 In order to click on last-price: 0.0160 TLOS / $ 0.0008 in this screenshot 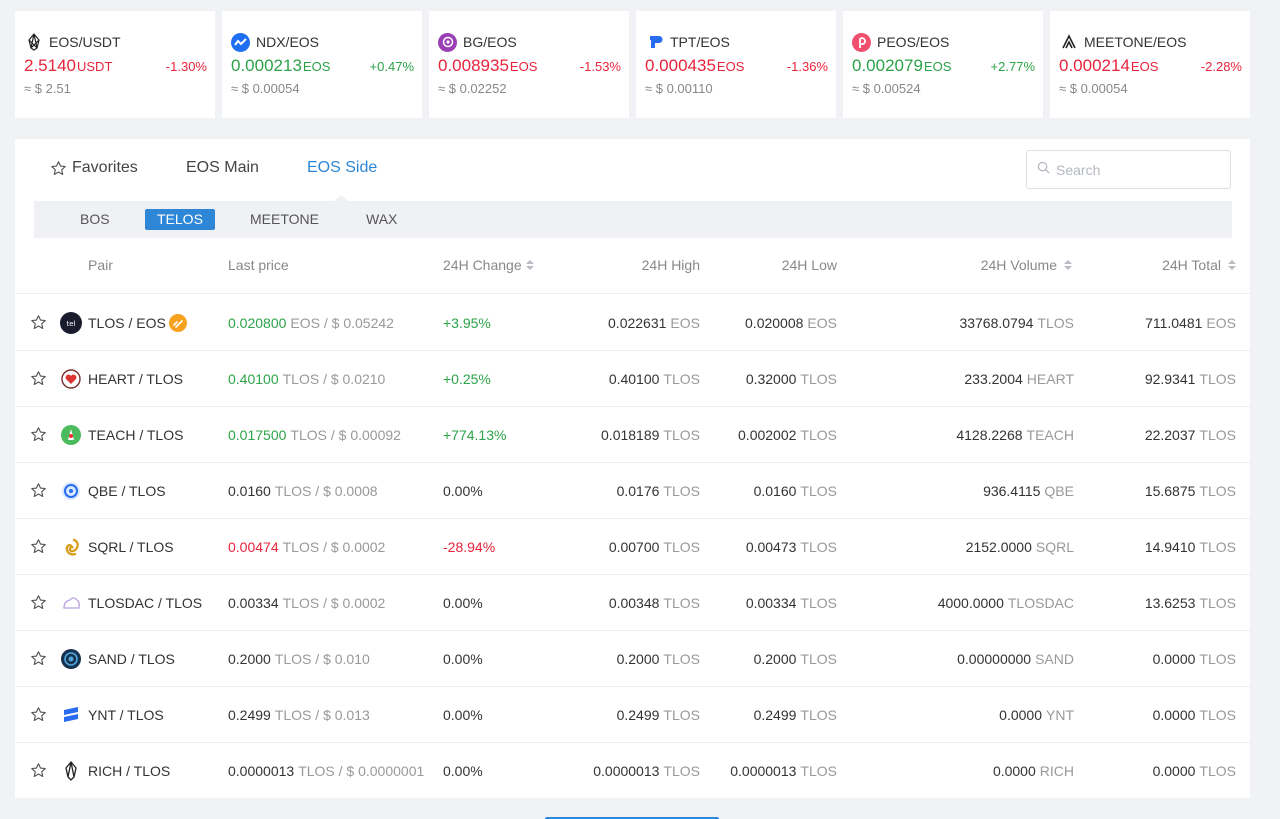, I will do `click(303, 490)`.